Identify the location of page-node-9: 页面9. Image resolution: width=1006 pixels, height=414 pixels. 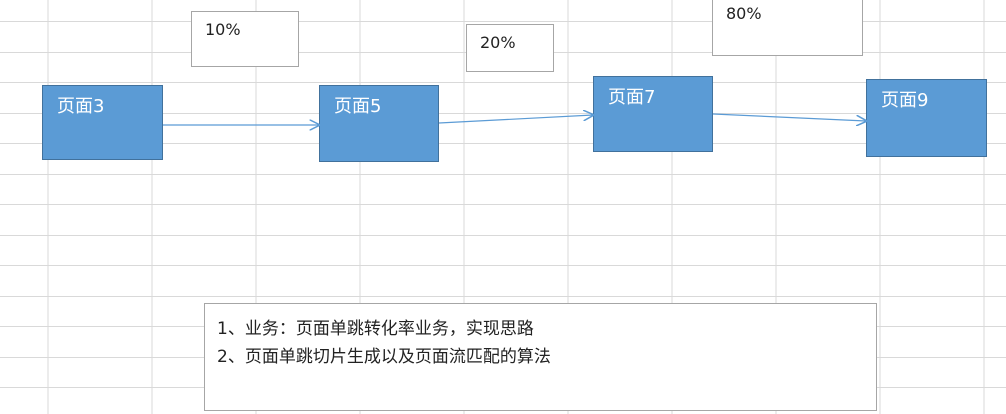
(926, 118).